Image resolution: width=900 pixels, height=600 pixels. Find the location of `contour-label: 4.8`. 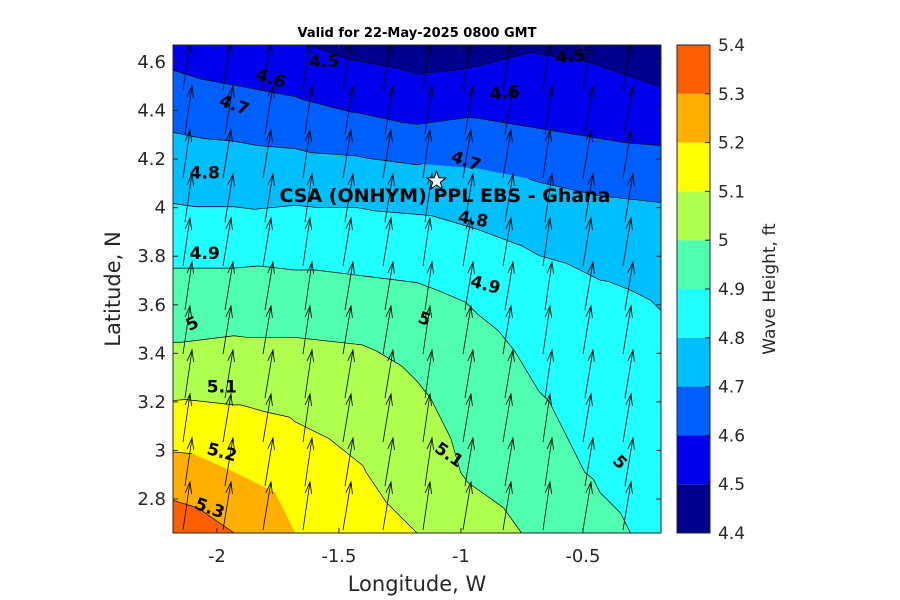

contour-label: 4.8 is located at coordinates (205, 174).